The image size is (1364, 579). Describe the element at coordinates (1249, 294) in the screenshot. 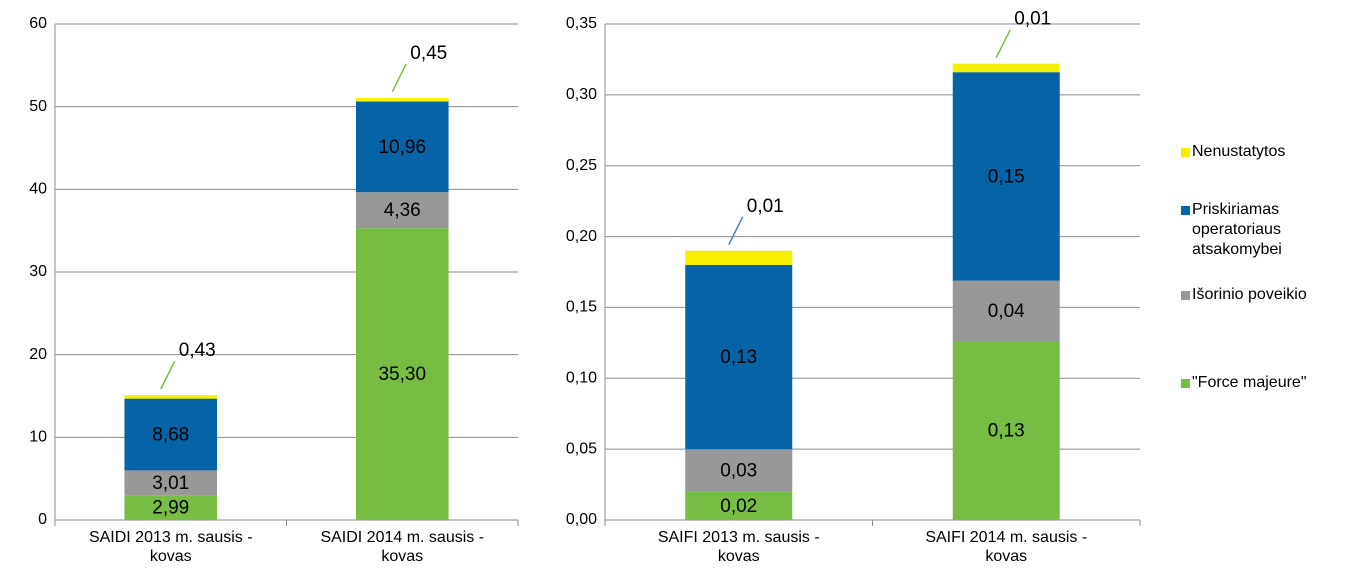

I see `legend-label: Išorinio poveikio` at that location.